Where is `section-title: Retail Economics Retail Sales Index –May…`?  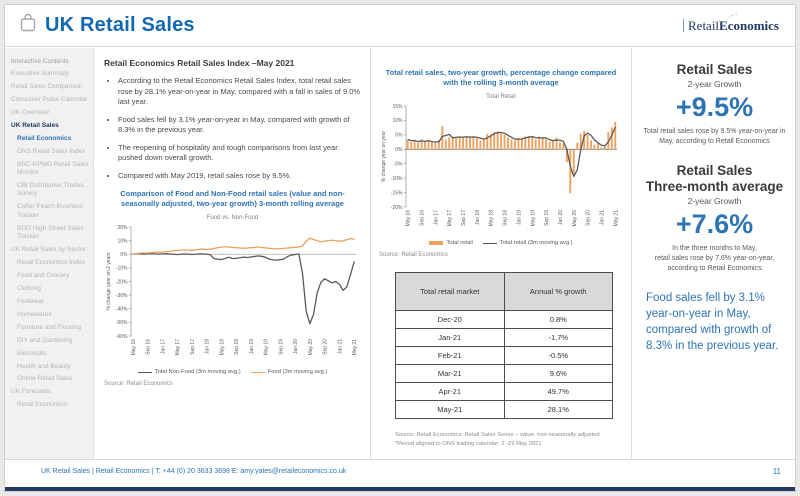 section-title: Retail Economics Retail Sales Index –May… is located at coordinates (199, 63).